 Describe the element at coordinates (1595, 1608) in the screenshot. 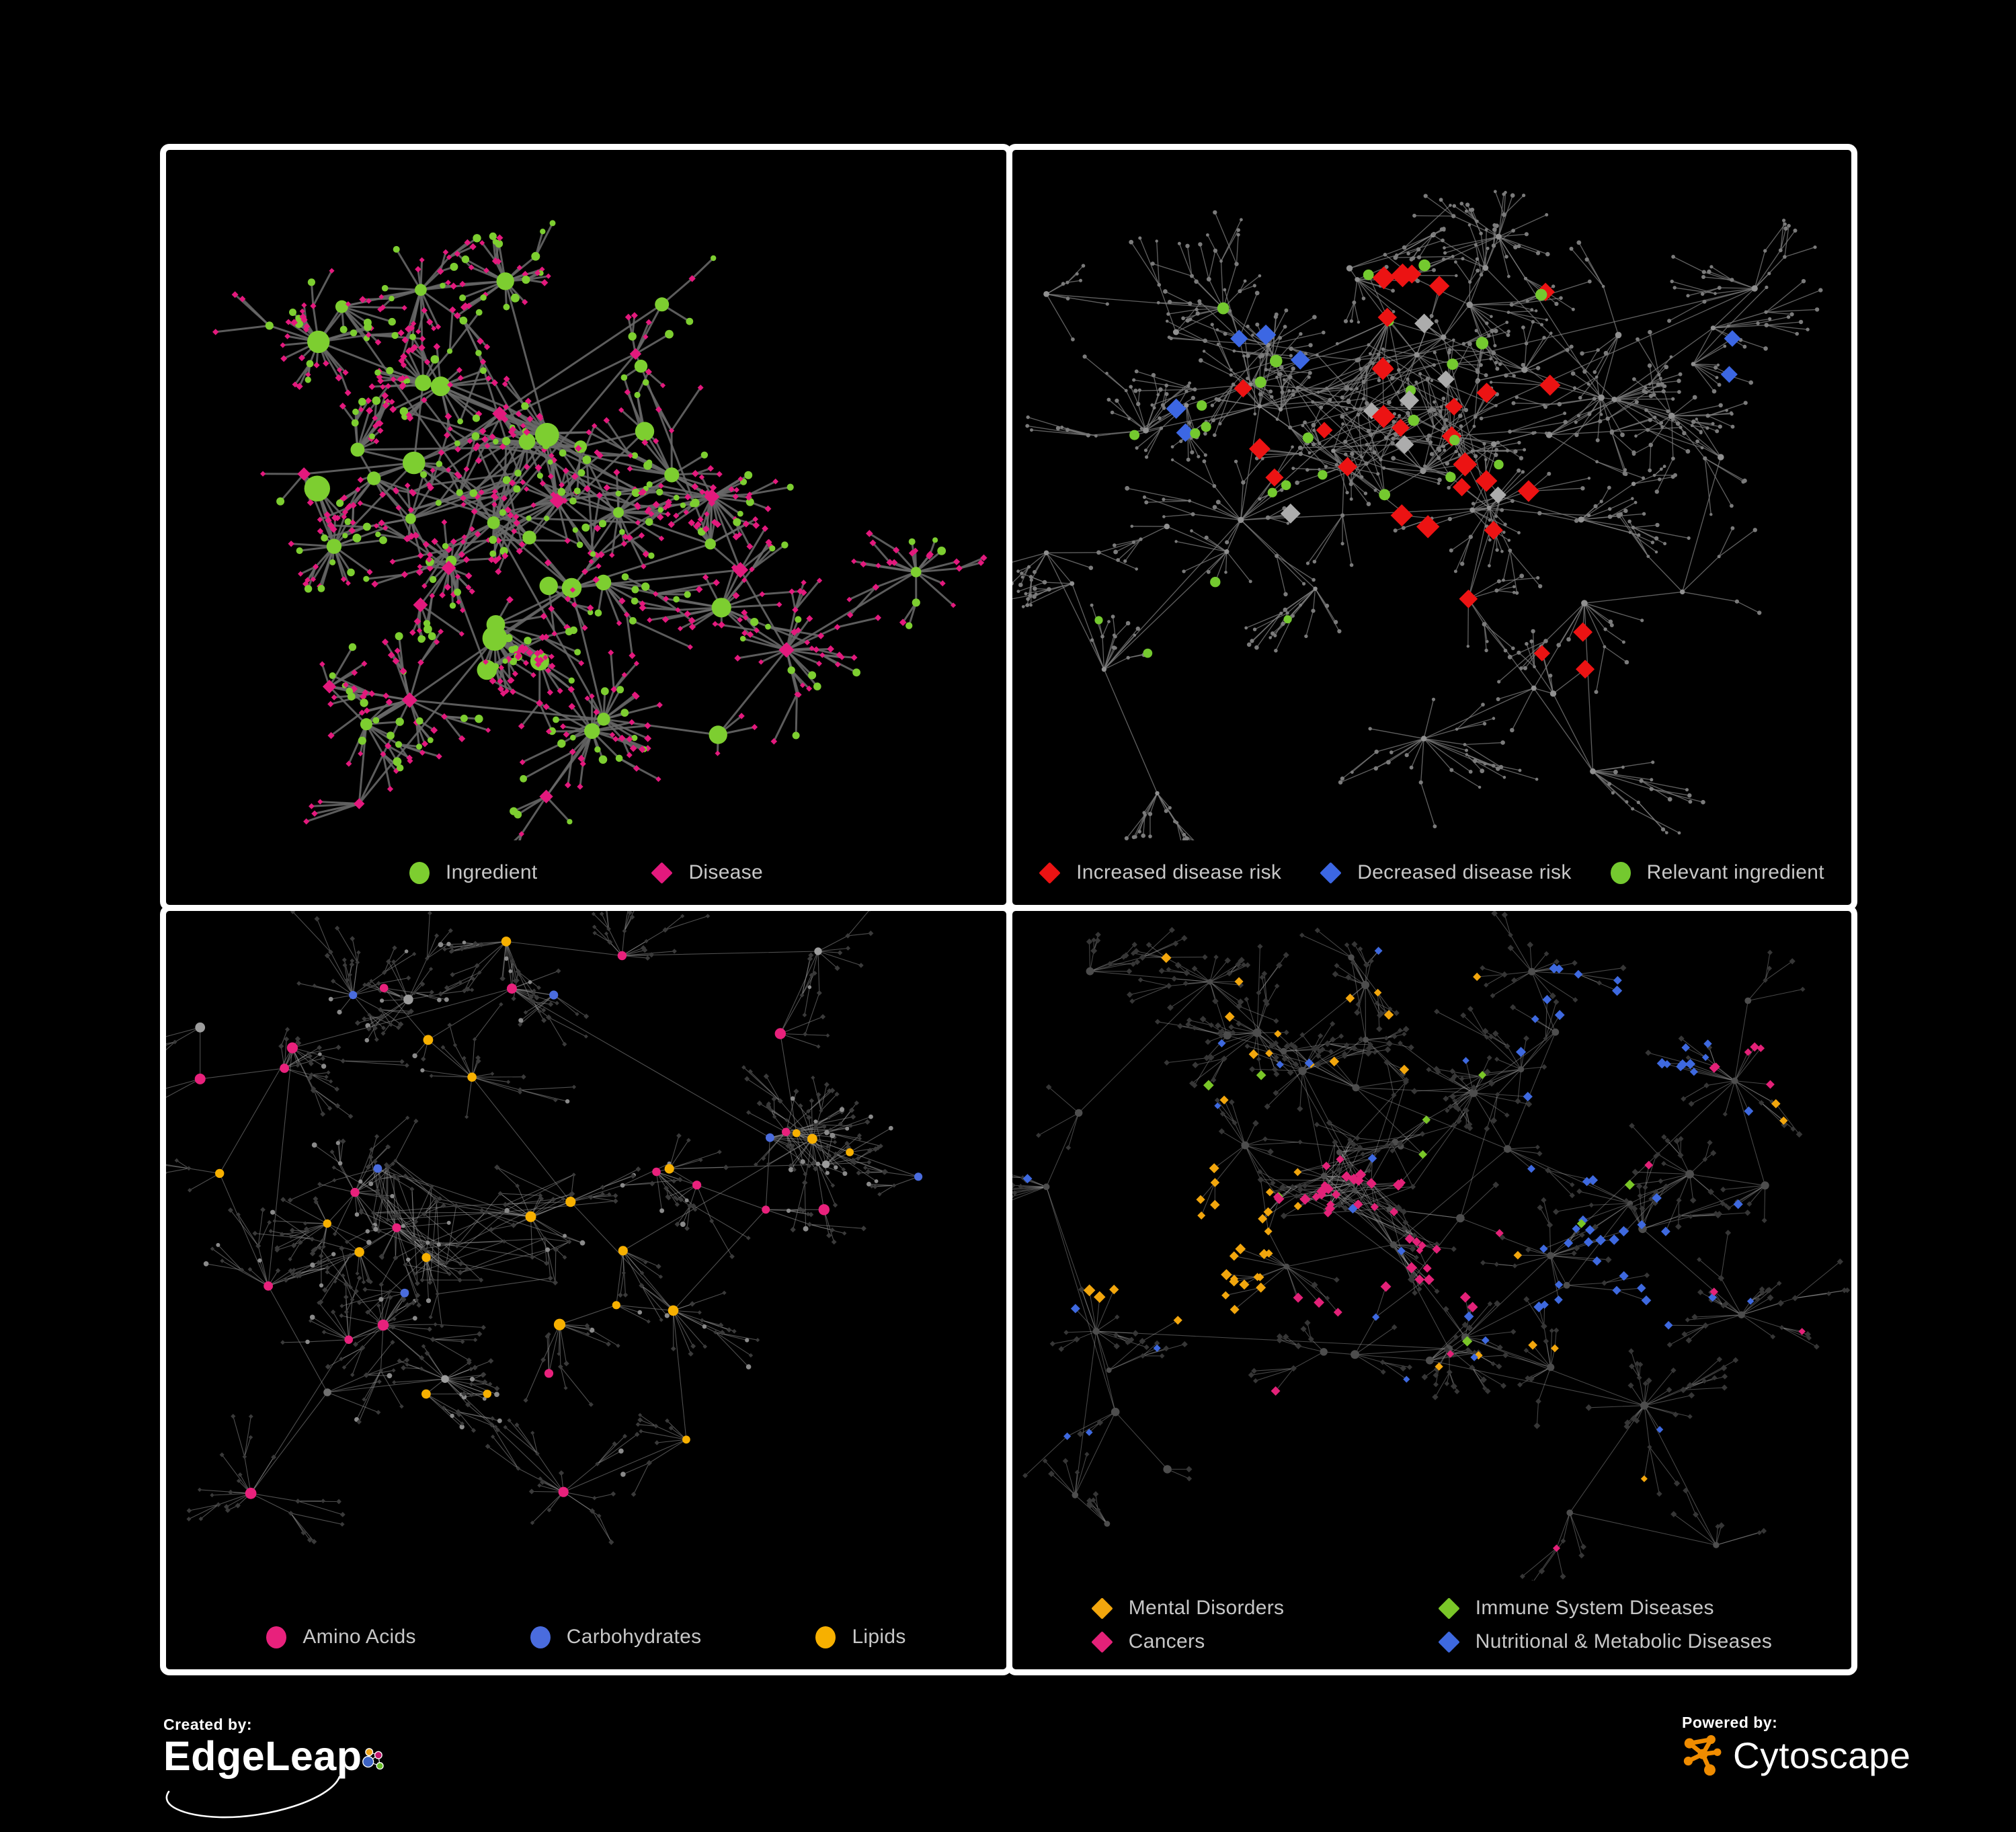

I see `legend-label: Immune System Diseases` at that location.